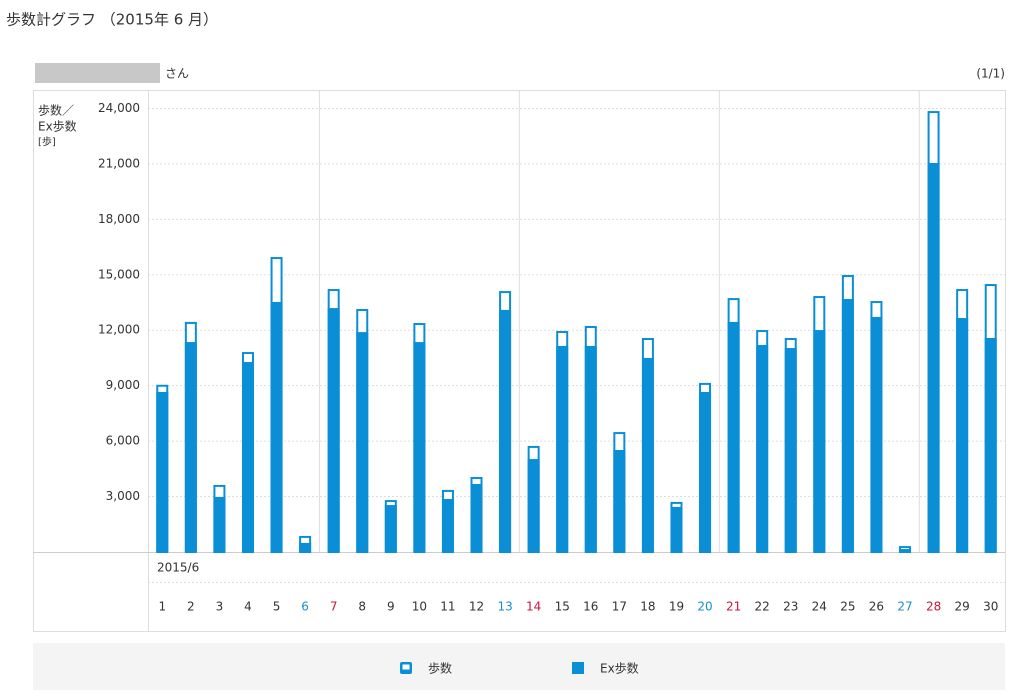 The image size is (1024, 697). I want to click on x-tick-label: 21, so click(733, 607).